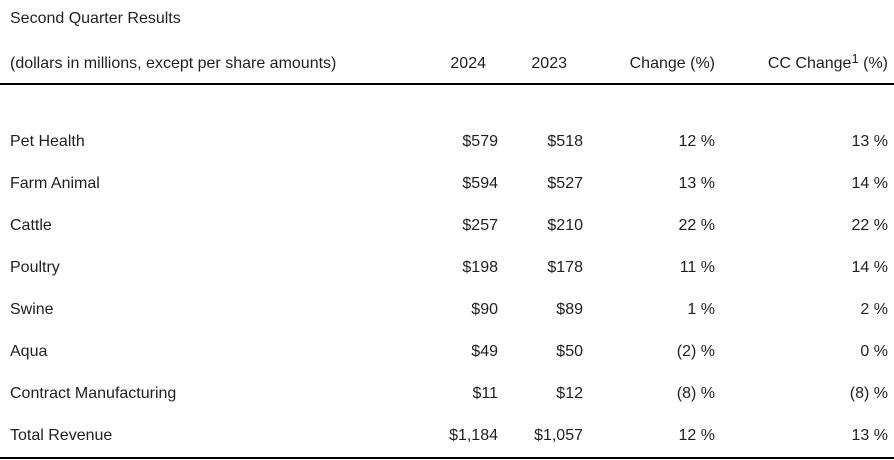 The image size is (894, 460). What do you see at coordinates (809, 63) in the screenshot?
I see `cc-change-label: CC Change` at bounding box center [809, 63].